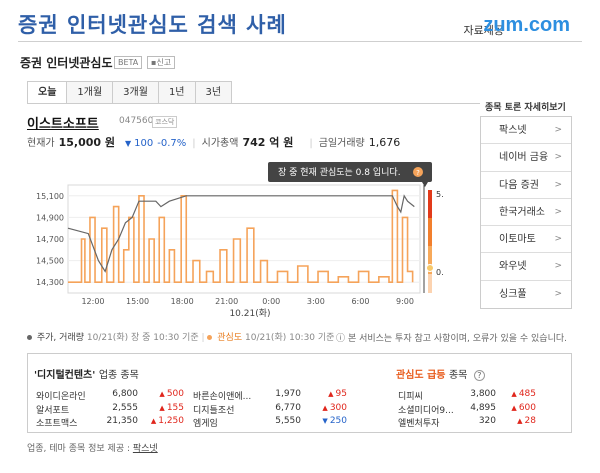  I want to click on provider-note: 업종, 테마 종목 정보 제공 : 팍스넷, so click(92, 447).